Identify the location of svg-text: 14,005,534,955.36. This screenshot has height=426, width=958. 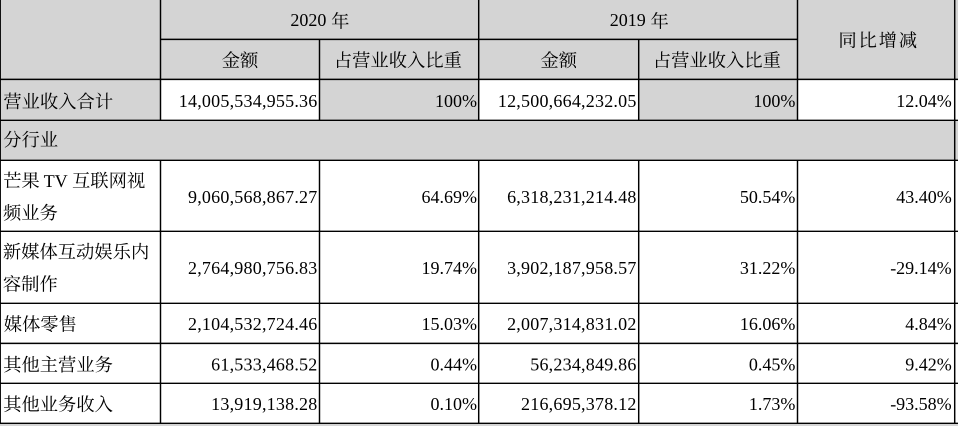
(248, 101).